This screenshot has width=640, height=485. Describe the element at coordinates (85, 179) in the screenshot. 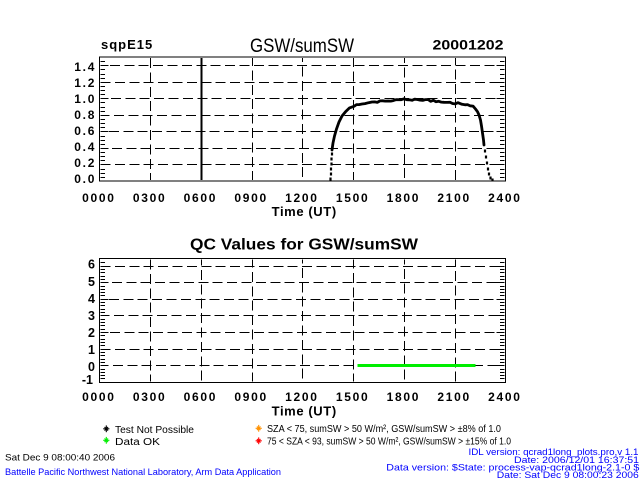

I see `svg-text: 0.0` at that location.